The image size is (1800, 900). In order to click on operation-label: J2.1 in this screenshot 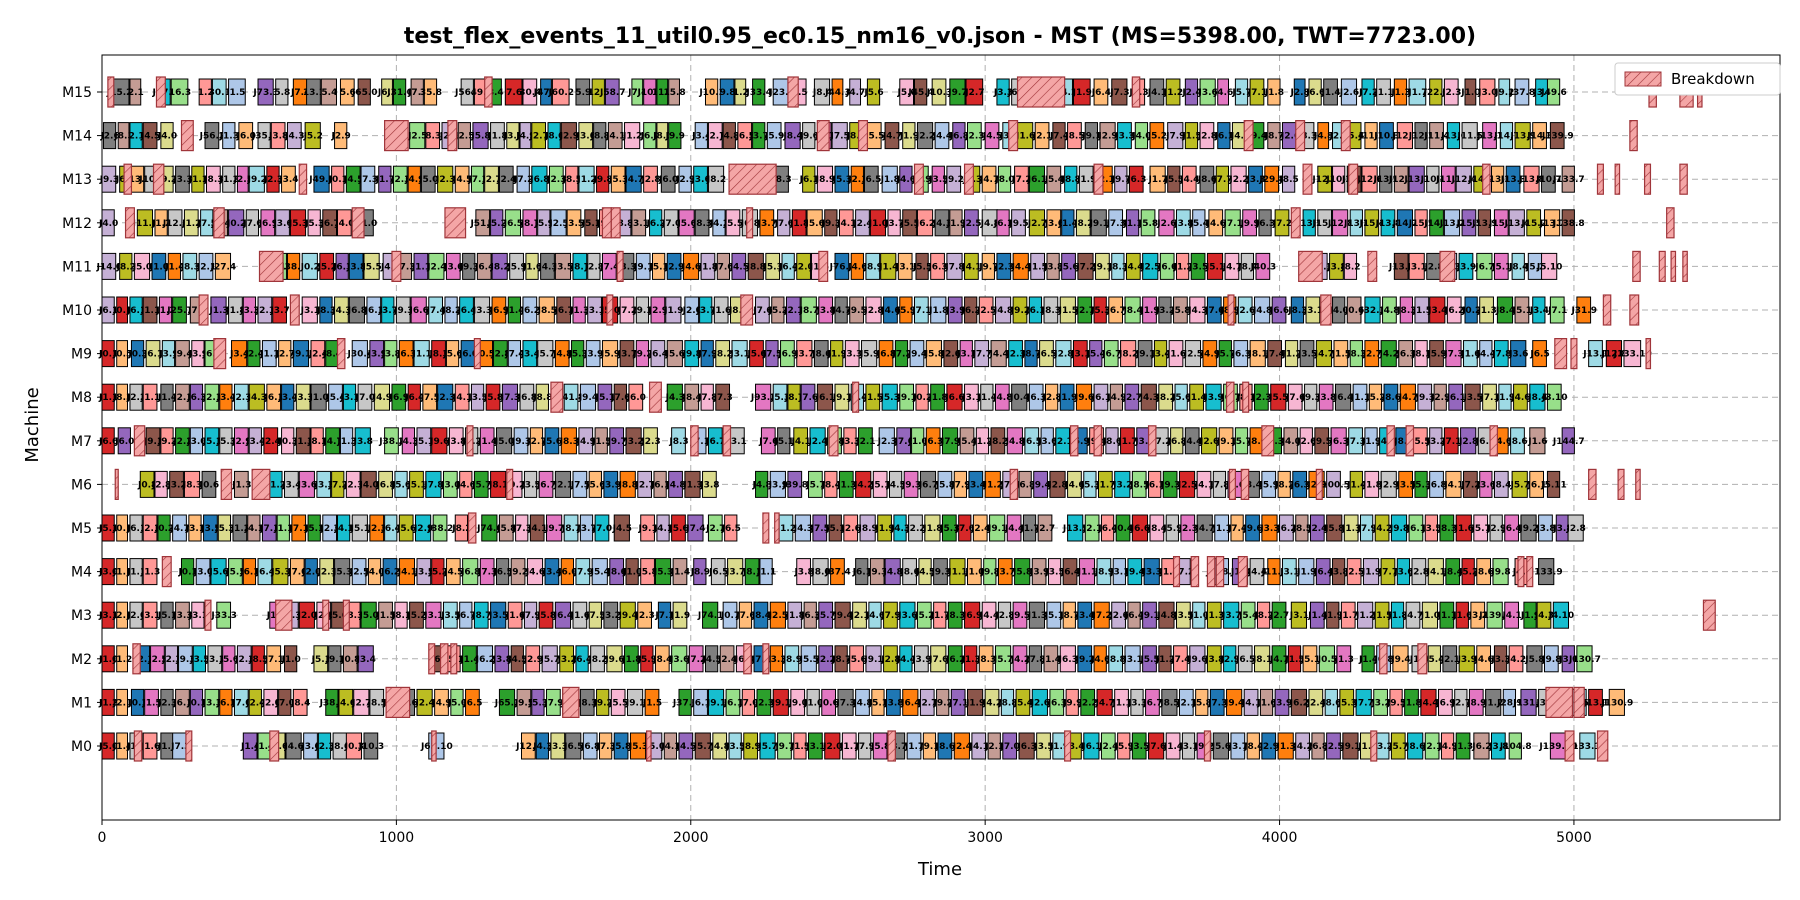, I will do `click(857, 180)`.